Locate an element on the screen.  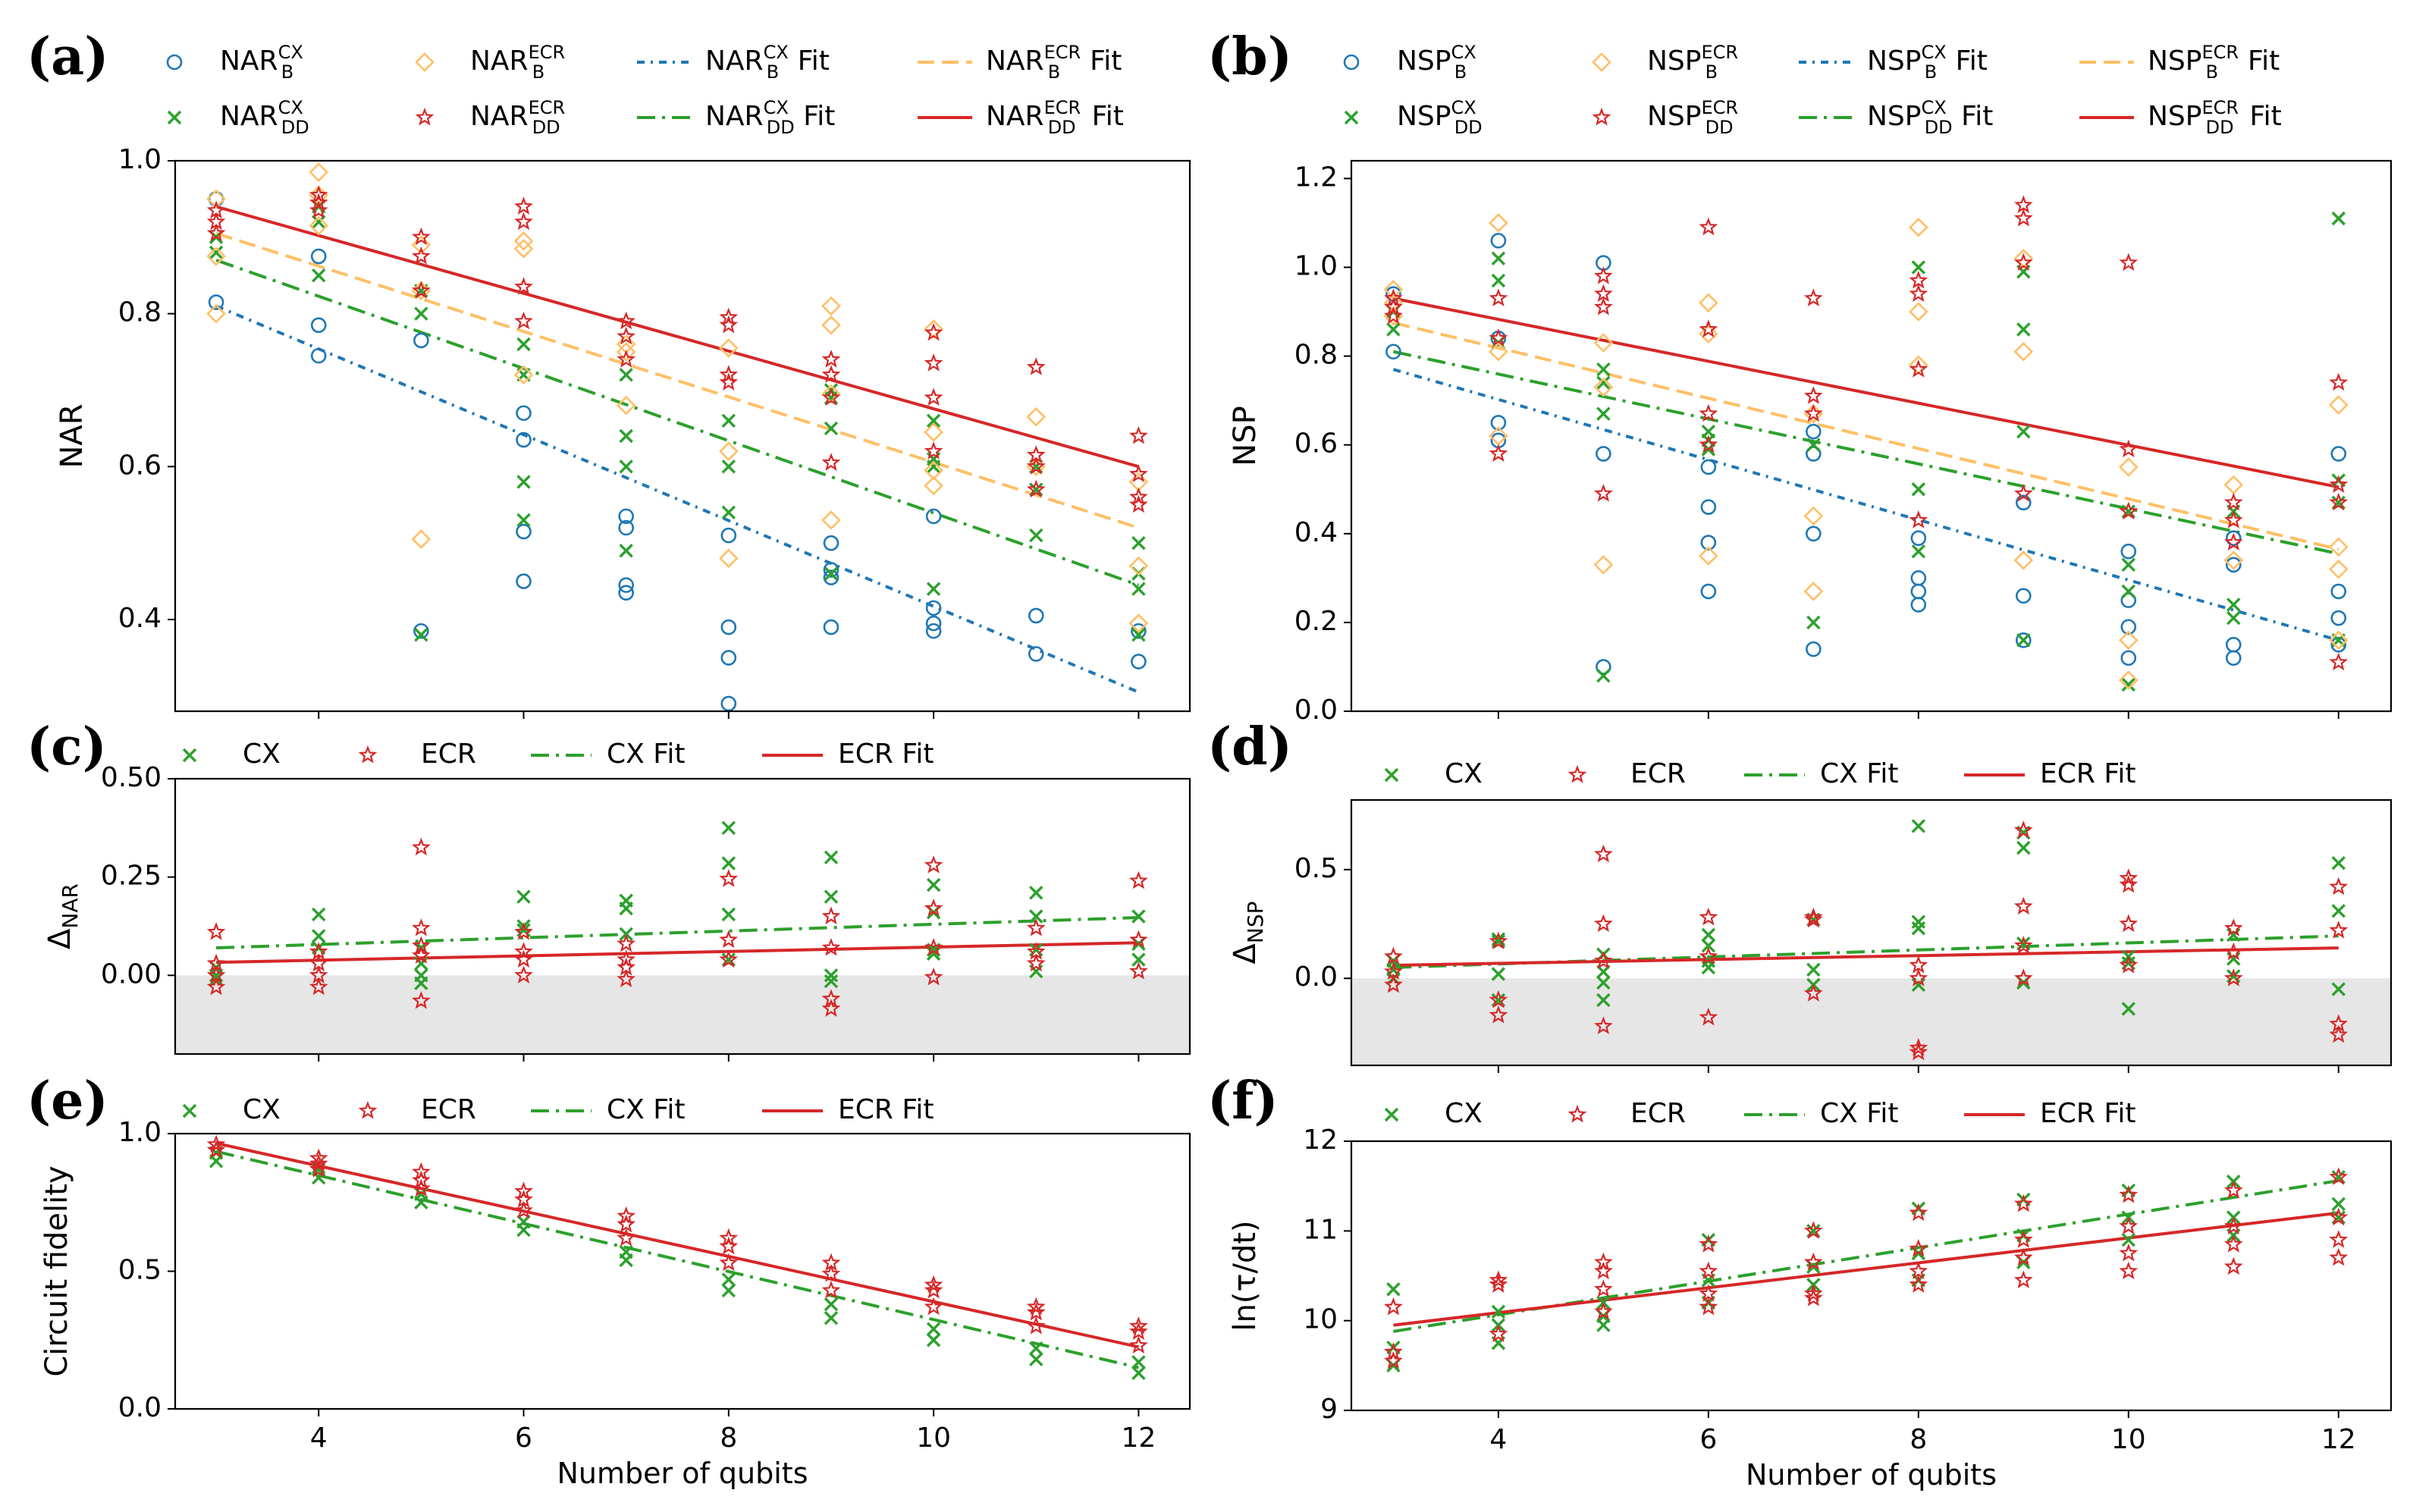
legend-marker-diamond is located at coordinates (1601, 62).